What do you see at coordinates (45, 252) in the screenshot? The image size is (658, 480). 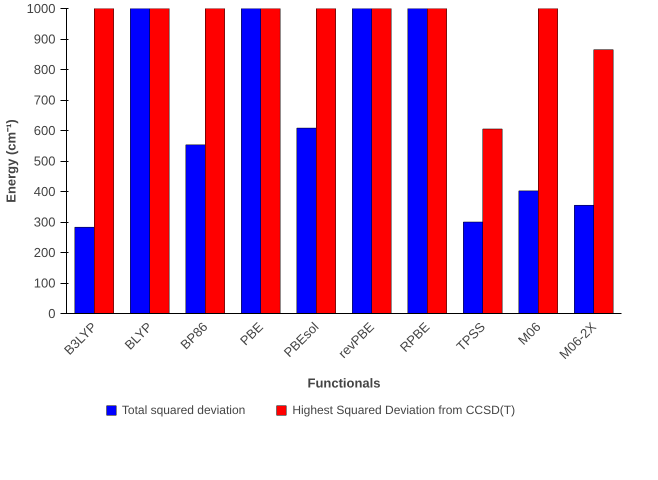 I see `y-tick-label: 200` at bounding box center [45, 252].